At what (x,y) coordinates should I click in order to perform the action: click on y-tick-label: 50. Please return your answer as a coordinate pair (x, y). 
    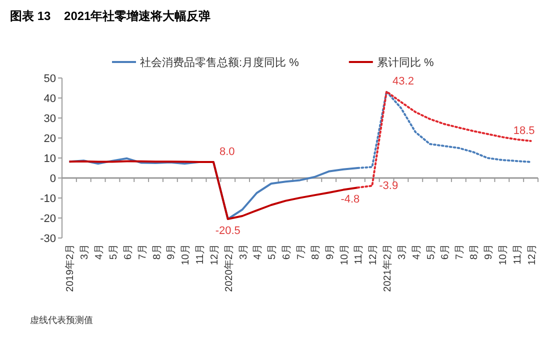
    Looking at the image, I should click on (50, 79).